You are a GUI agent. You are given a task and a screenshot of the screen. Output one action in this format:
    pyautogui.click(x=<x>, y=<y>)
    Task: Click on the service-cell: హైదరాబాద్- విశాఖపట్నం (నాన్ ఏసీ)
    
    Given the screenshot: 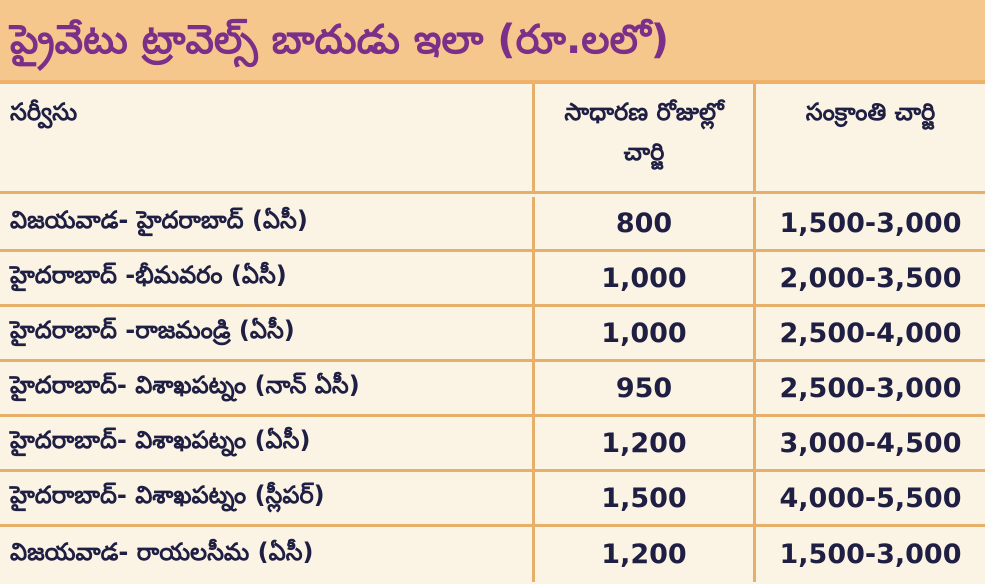 What is the action you would take?
    pyautogui.click(x=266, y=388)
    